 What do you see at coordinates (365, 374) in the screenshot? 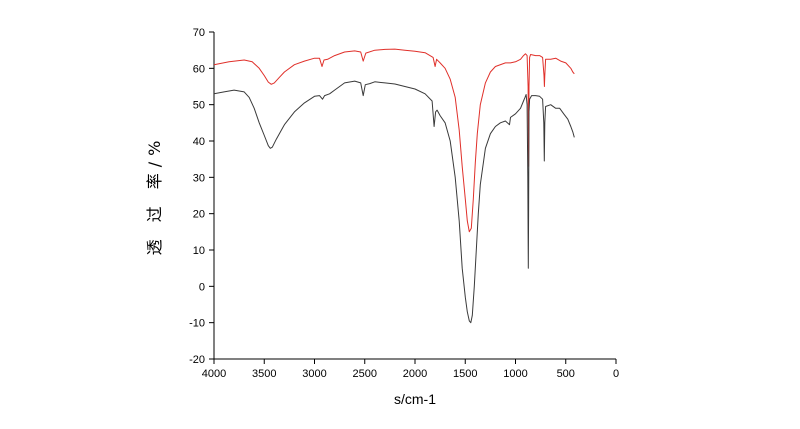
I see `x-tick-label: 2500` at bounding box center [365, 374].